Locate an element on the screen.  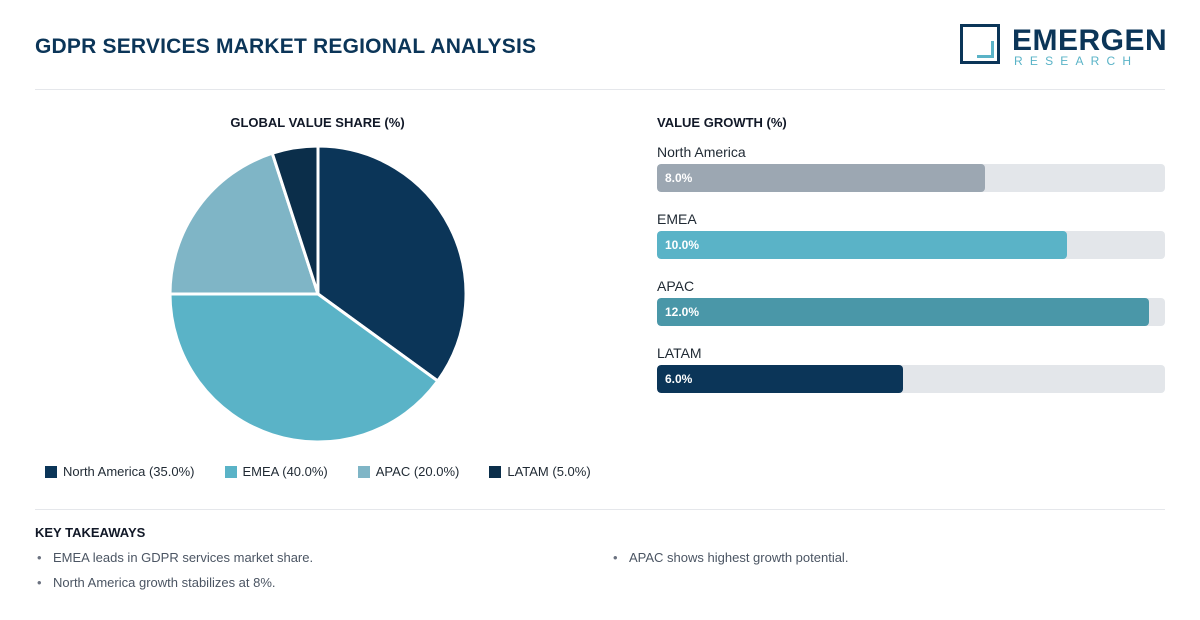
bar-category-label: EMEA is located at coordinates (677, 219).